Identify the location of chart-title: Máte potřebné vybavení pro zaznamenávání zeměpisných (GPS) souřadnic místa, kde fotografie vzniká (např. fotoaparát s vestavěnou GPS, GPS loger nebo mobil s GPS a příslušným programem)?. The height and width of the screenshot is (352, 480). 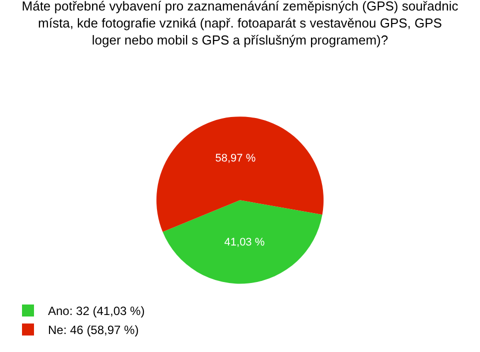
(240, 24).